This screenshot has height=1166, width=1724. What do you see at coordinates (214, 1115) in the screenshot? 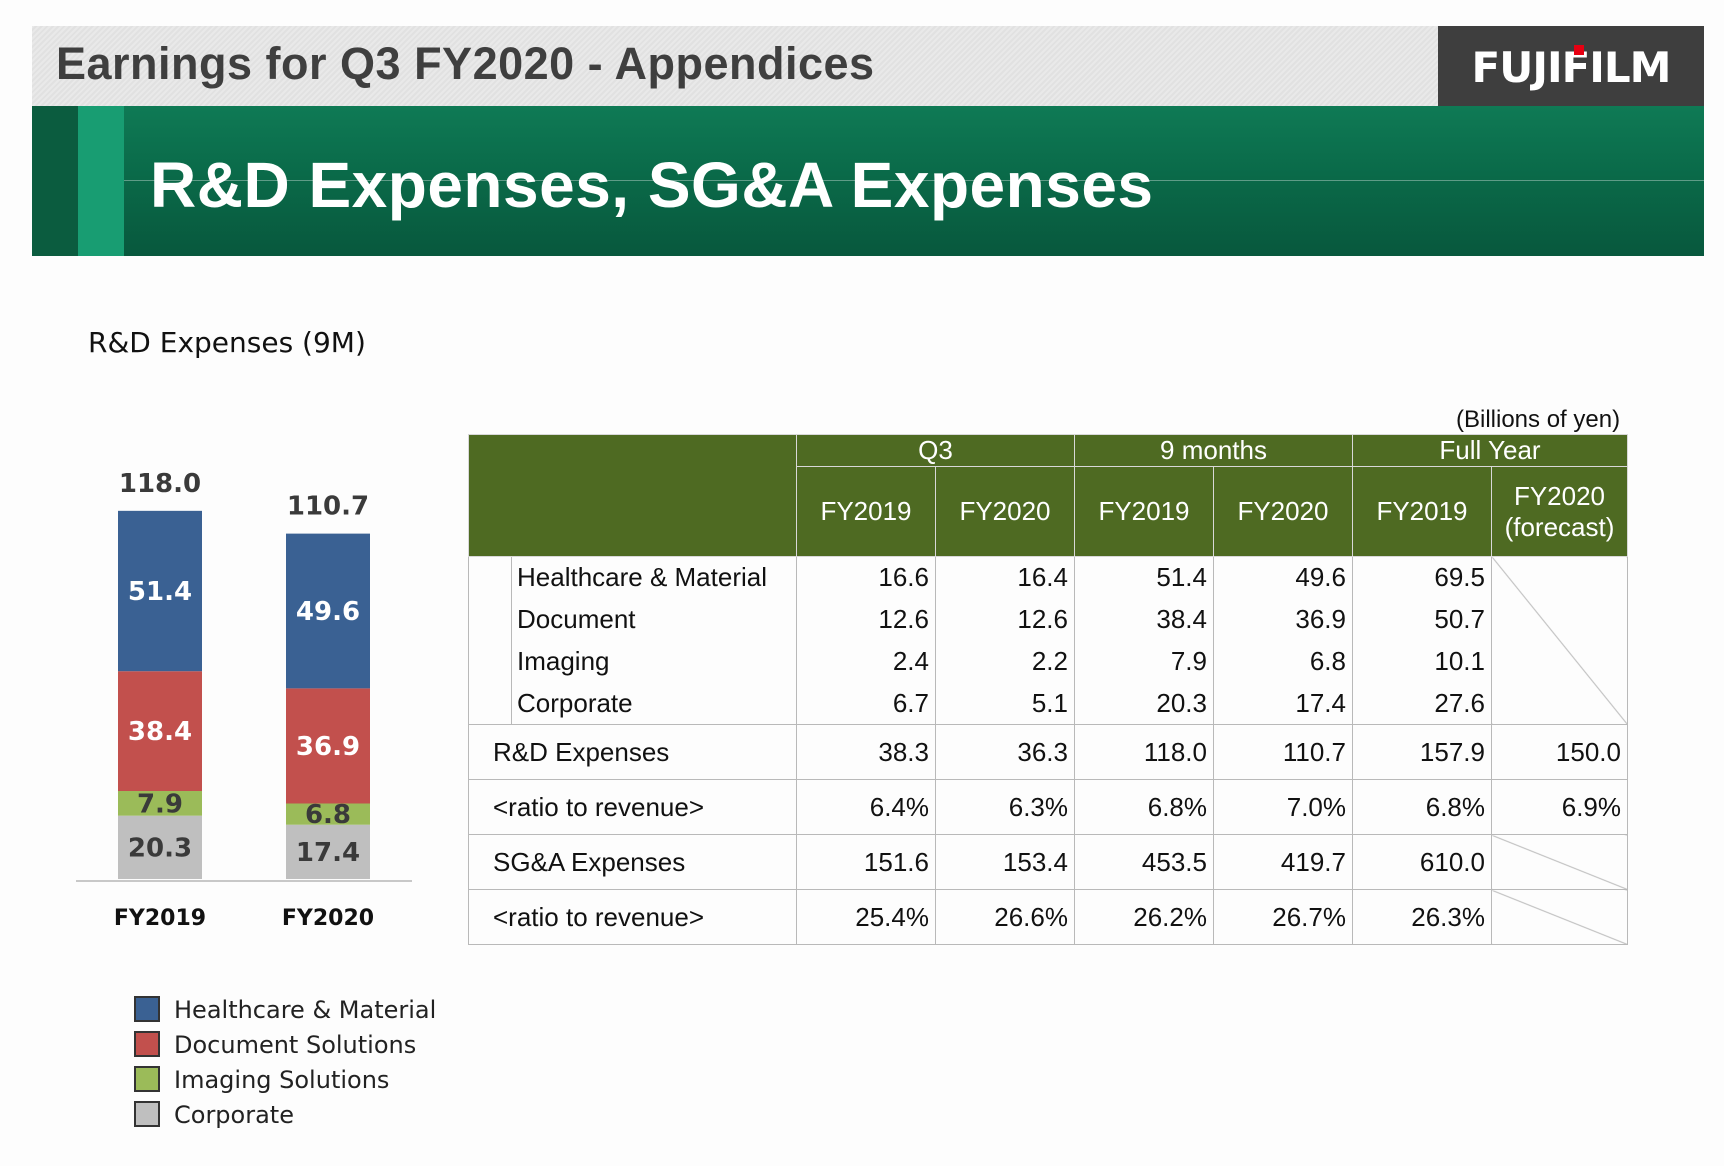
I see `legend-item-corporate: Corporate` at bounding box center [214, 1115].